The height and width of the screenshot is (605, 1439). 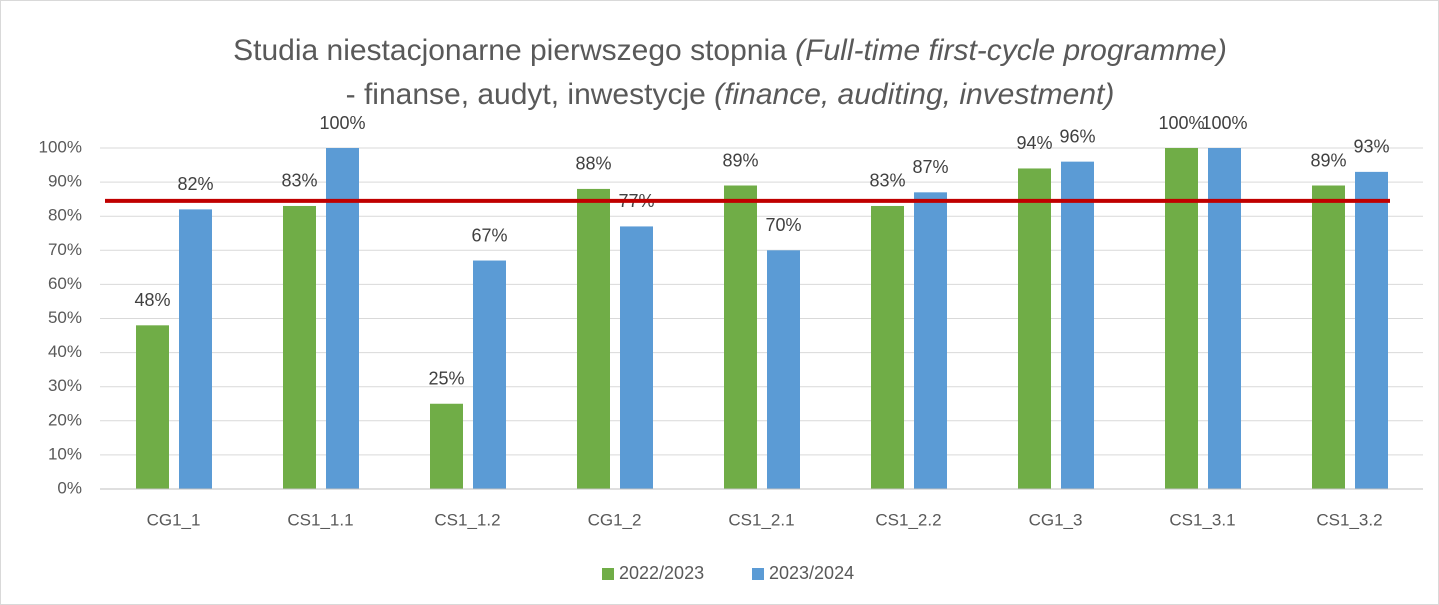 What do you see at coordinates (761, 519) in the screenshot?
I see `x-tick-label: CS1_2.1` at bounding box center [761, 519].